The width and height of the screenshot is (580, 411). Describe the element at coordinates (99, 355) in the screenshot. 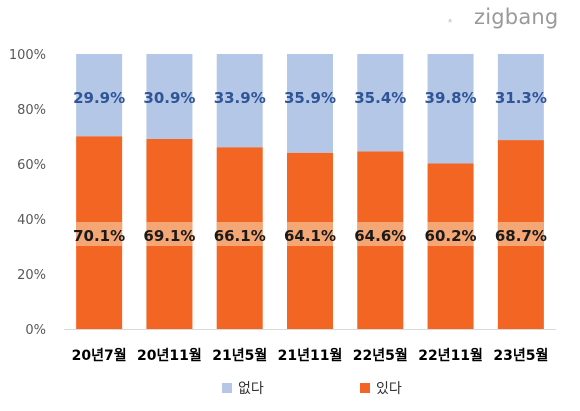

I see `x-category-label: 20년7월` at that location.